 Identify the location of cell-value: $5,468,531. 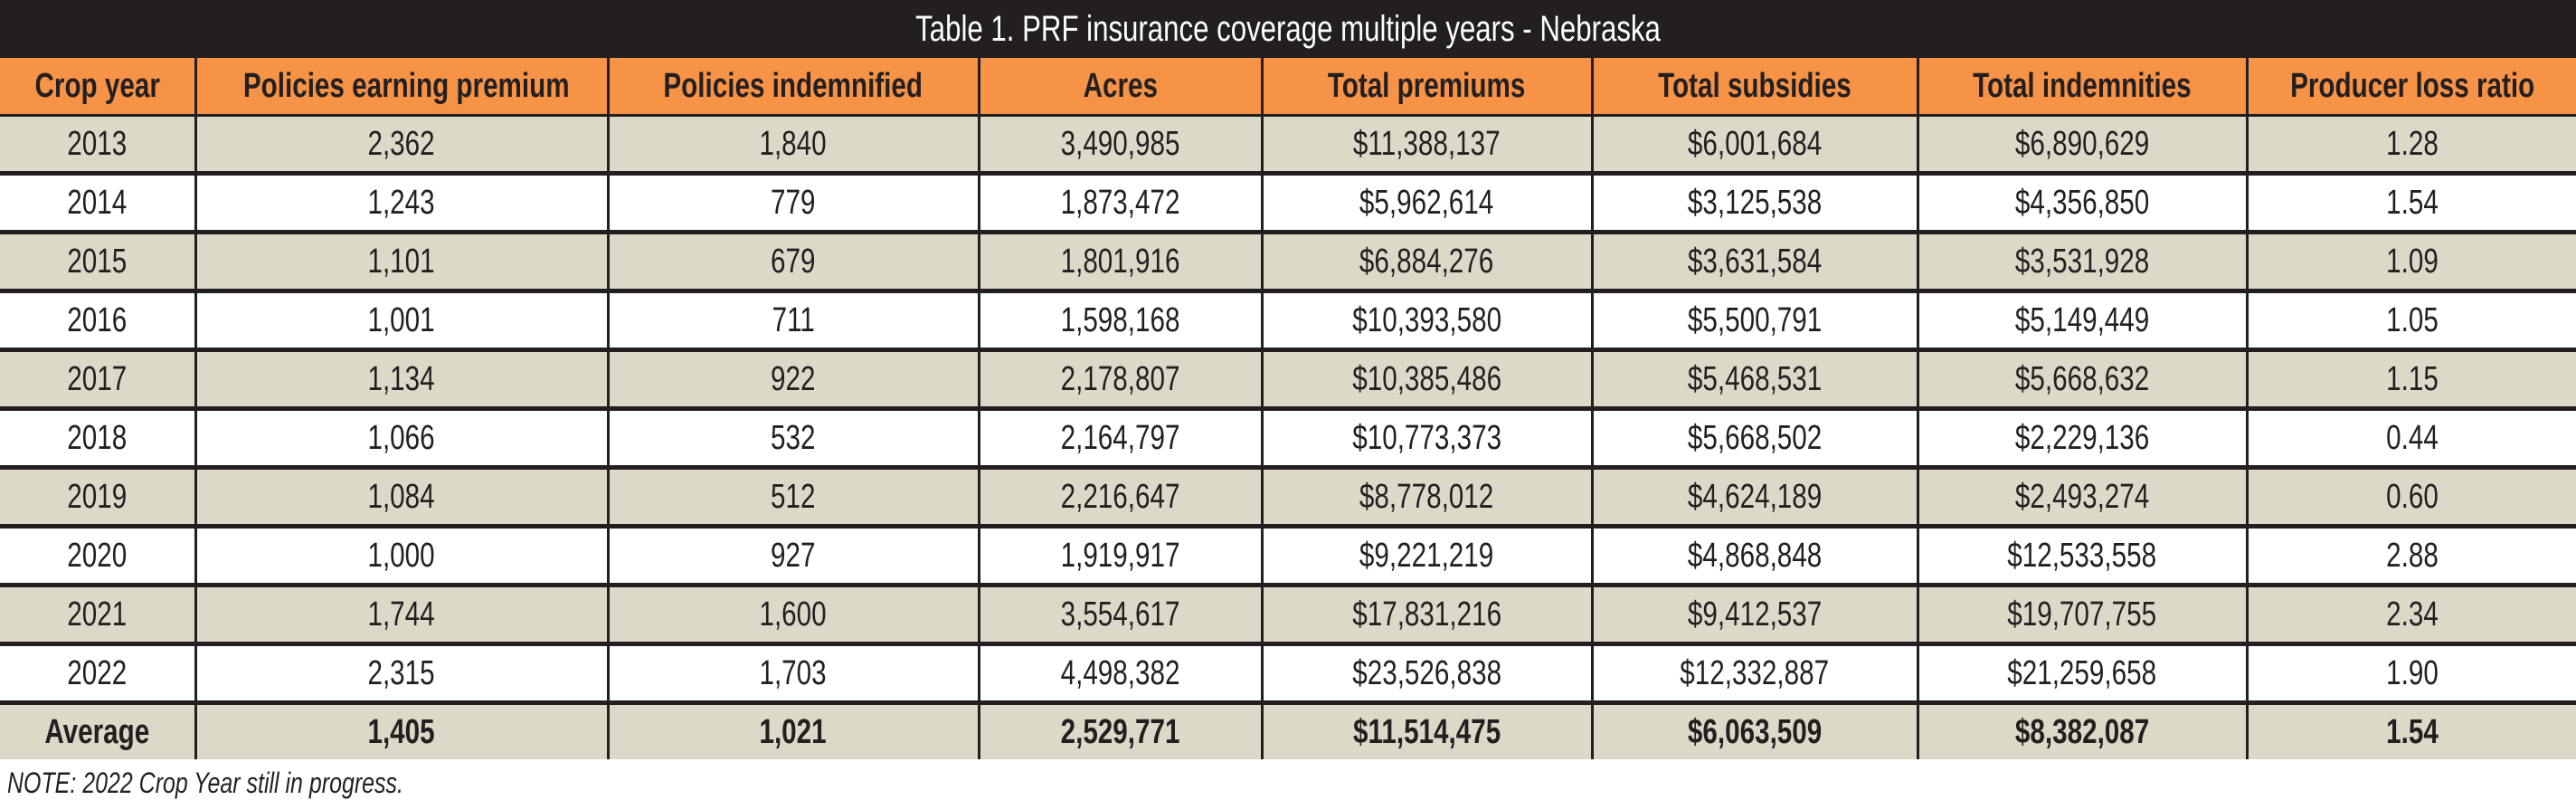
(1755, 378).